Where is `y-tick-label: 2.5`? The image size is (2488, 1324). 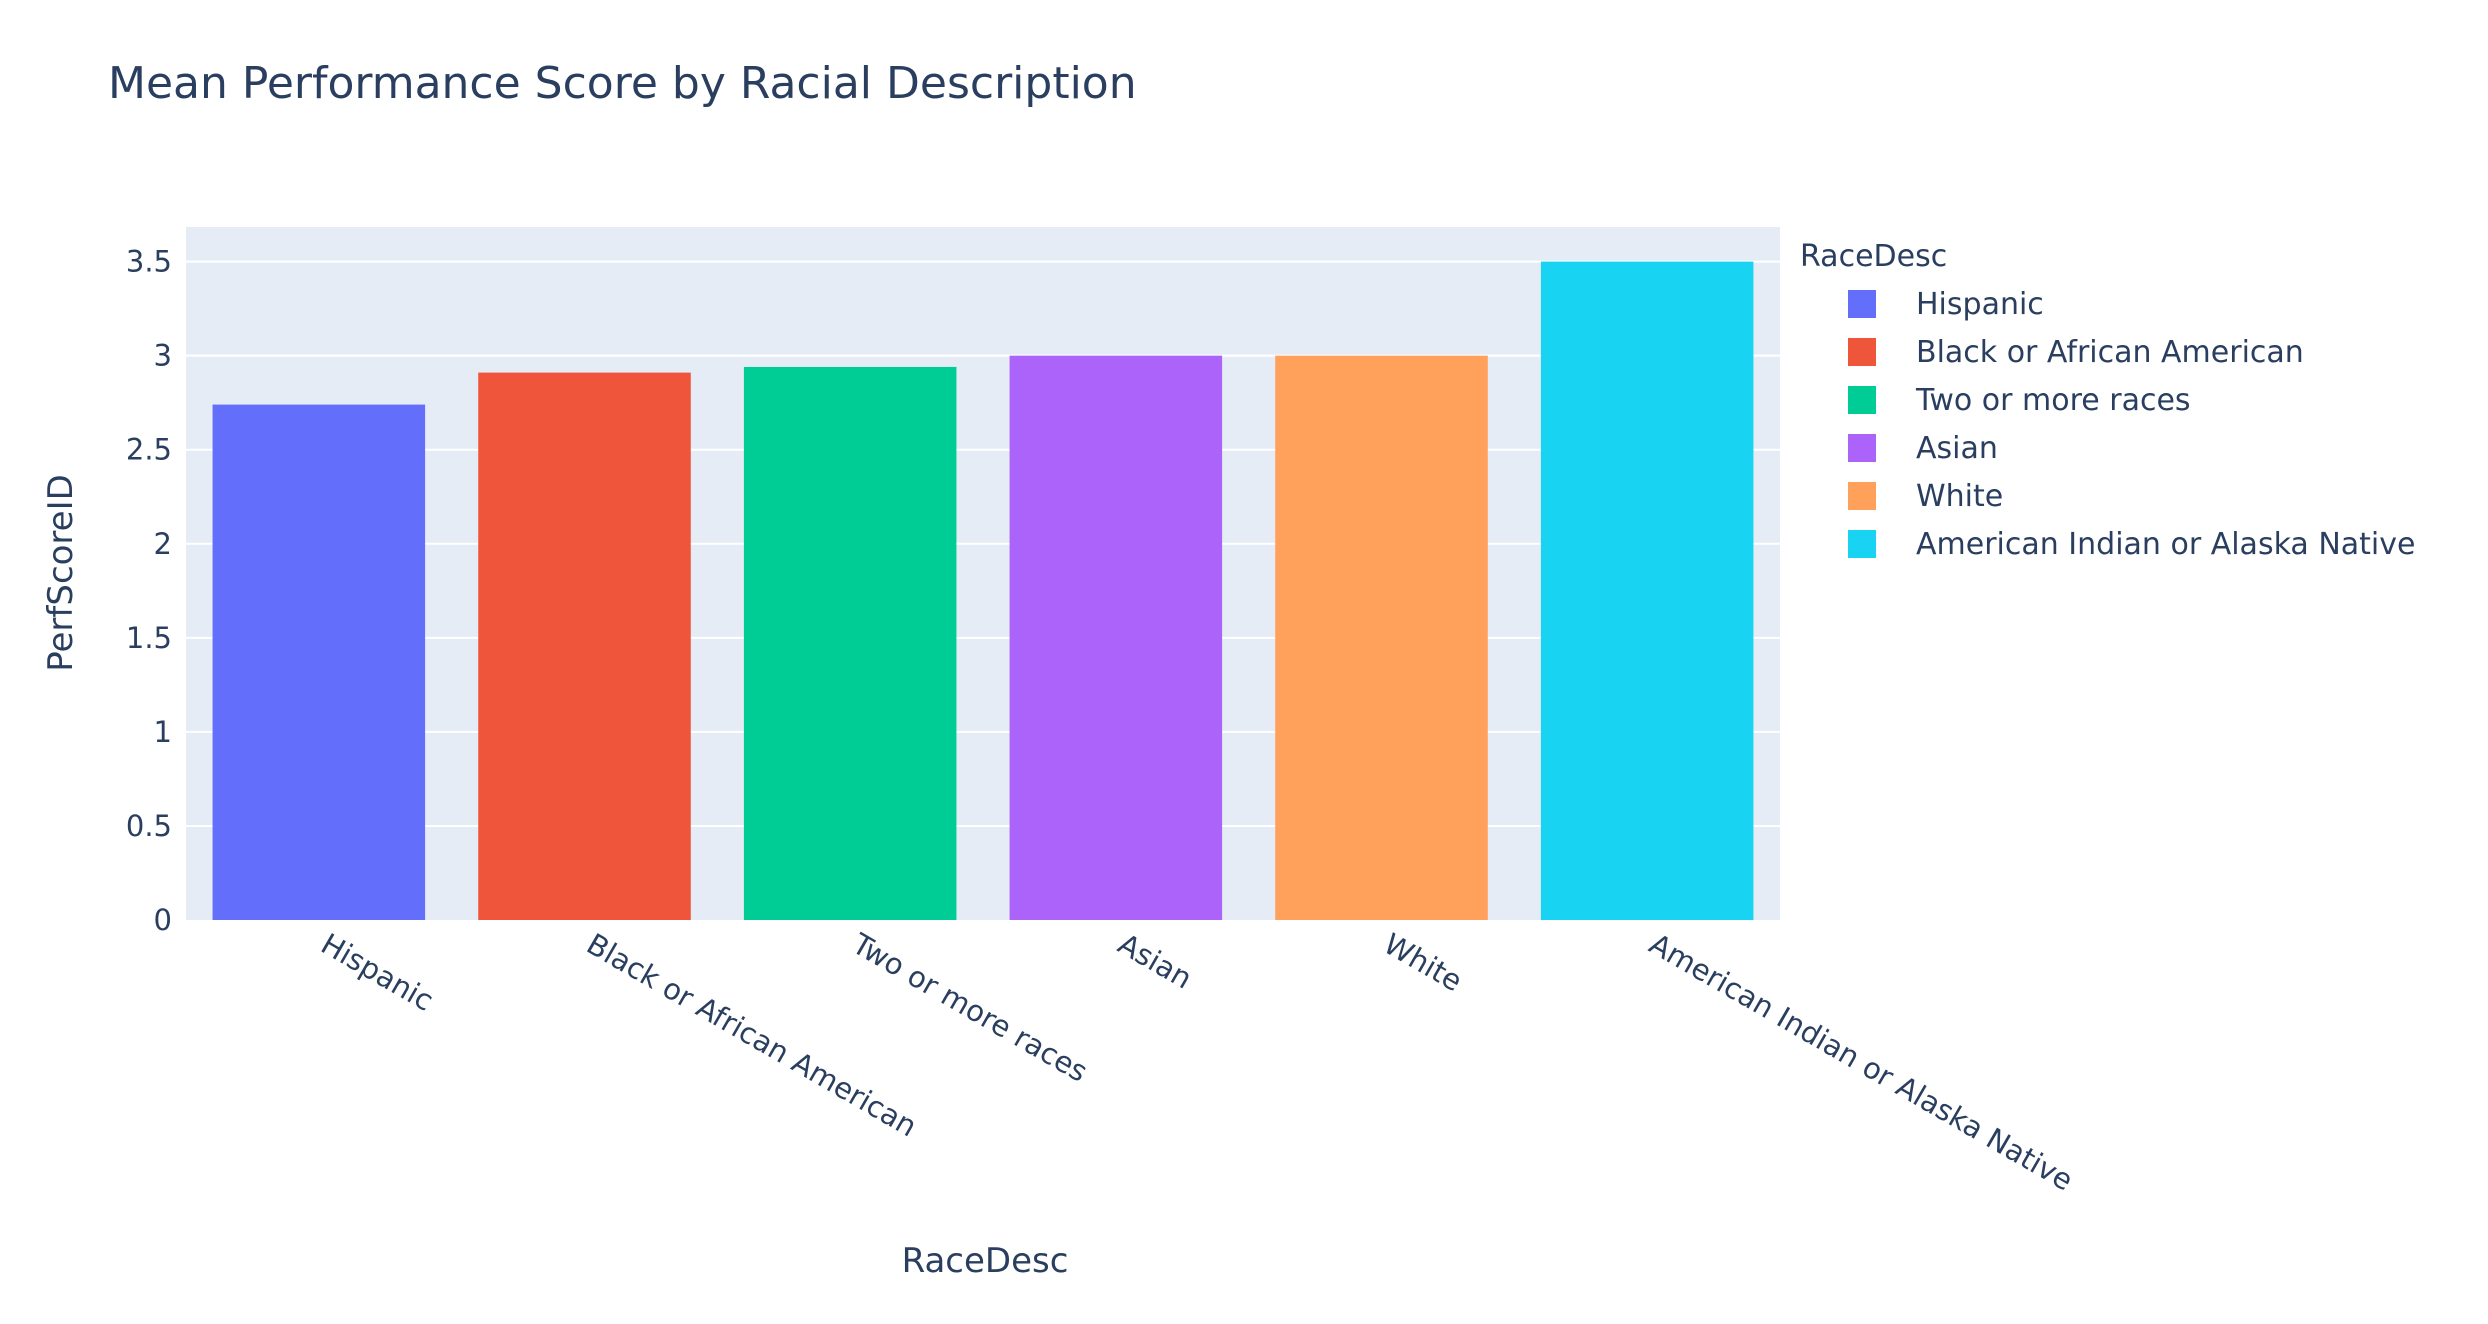
y-tick-label: 2.5 is located at coordinates (149, 450).